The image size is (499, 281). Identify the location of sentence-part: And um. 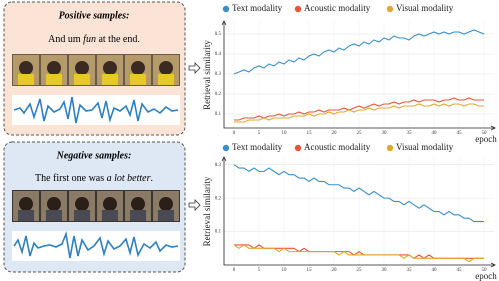
(65, 39).